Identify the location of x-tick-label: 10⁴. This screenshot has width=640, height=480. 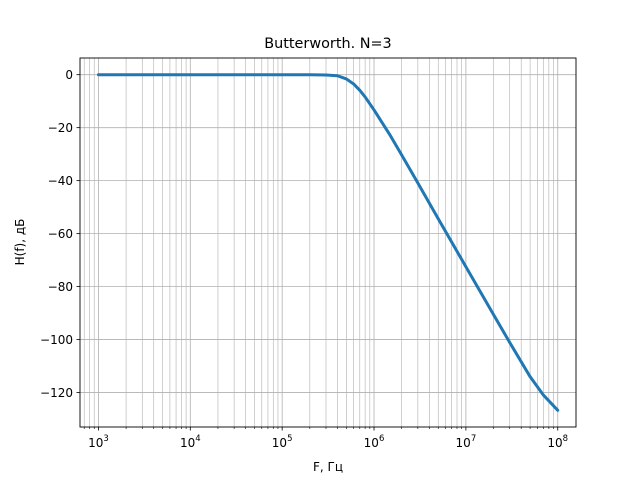
(190, 442).